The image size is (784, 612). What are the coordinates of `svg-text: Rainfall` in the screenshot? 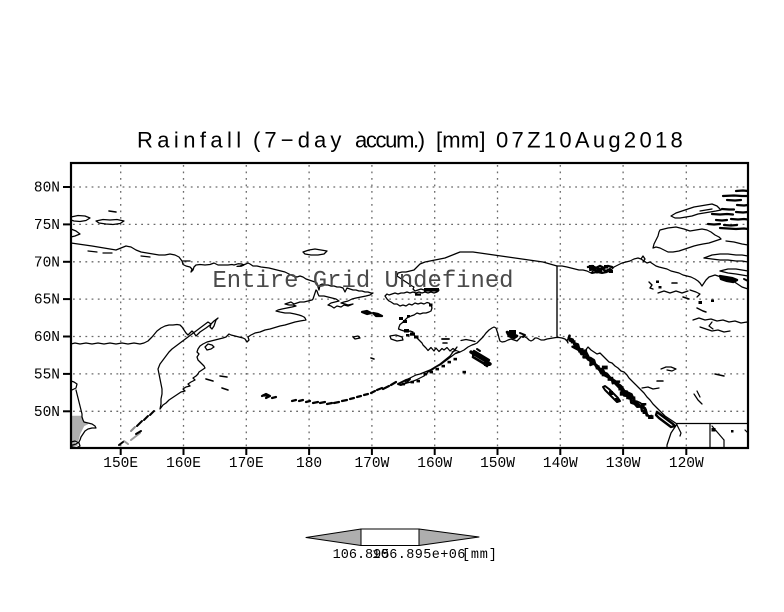 It's located at (191, 140).